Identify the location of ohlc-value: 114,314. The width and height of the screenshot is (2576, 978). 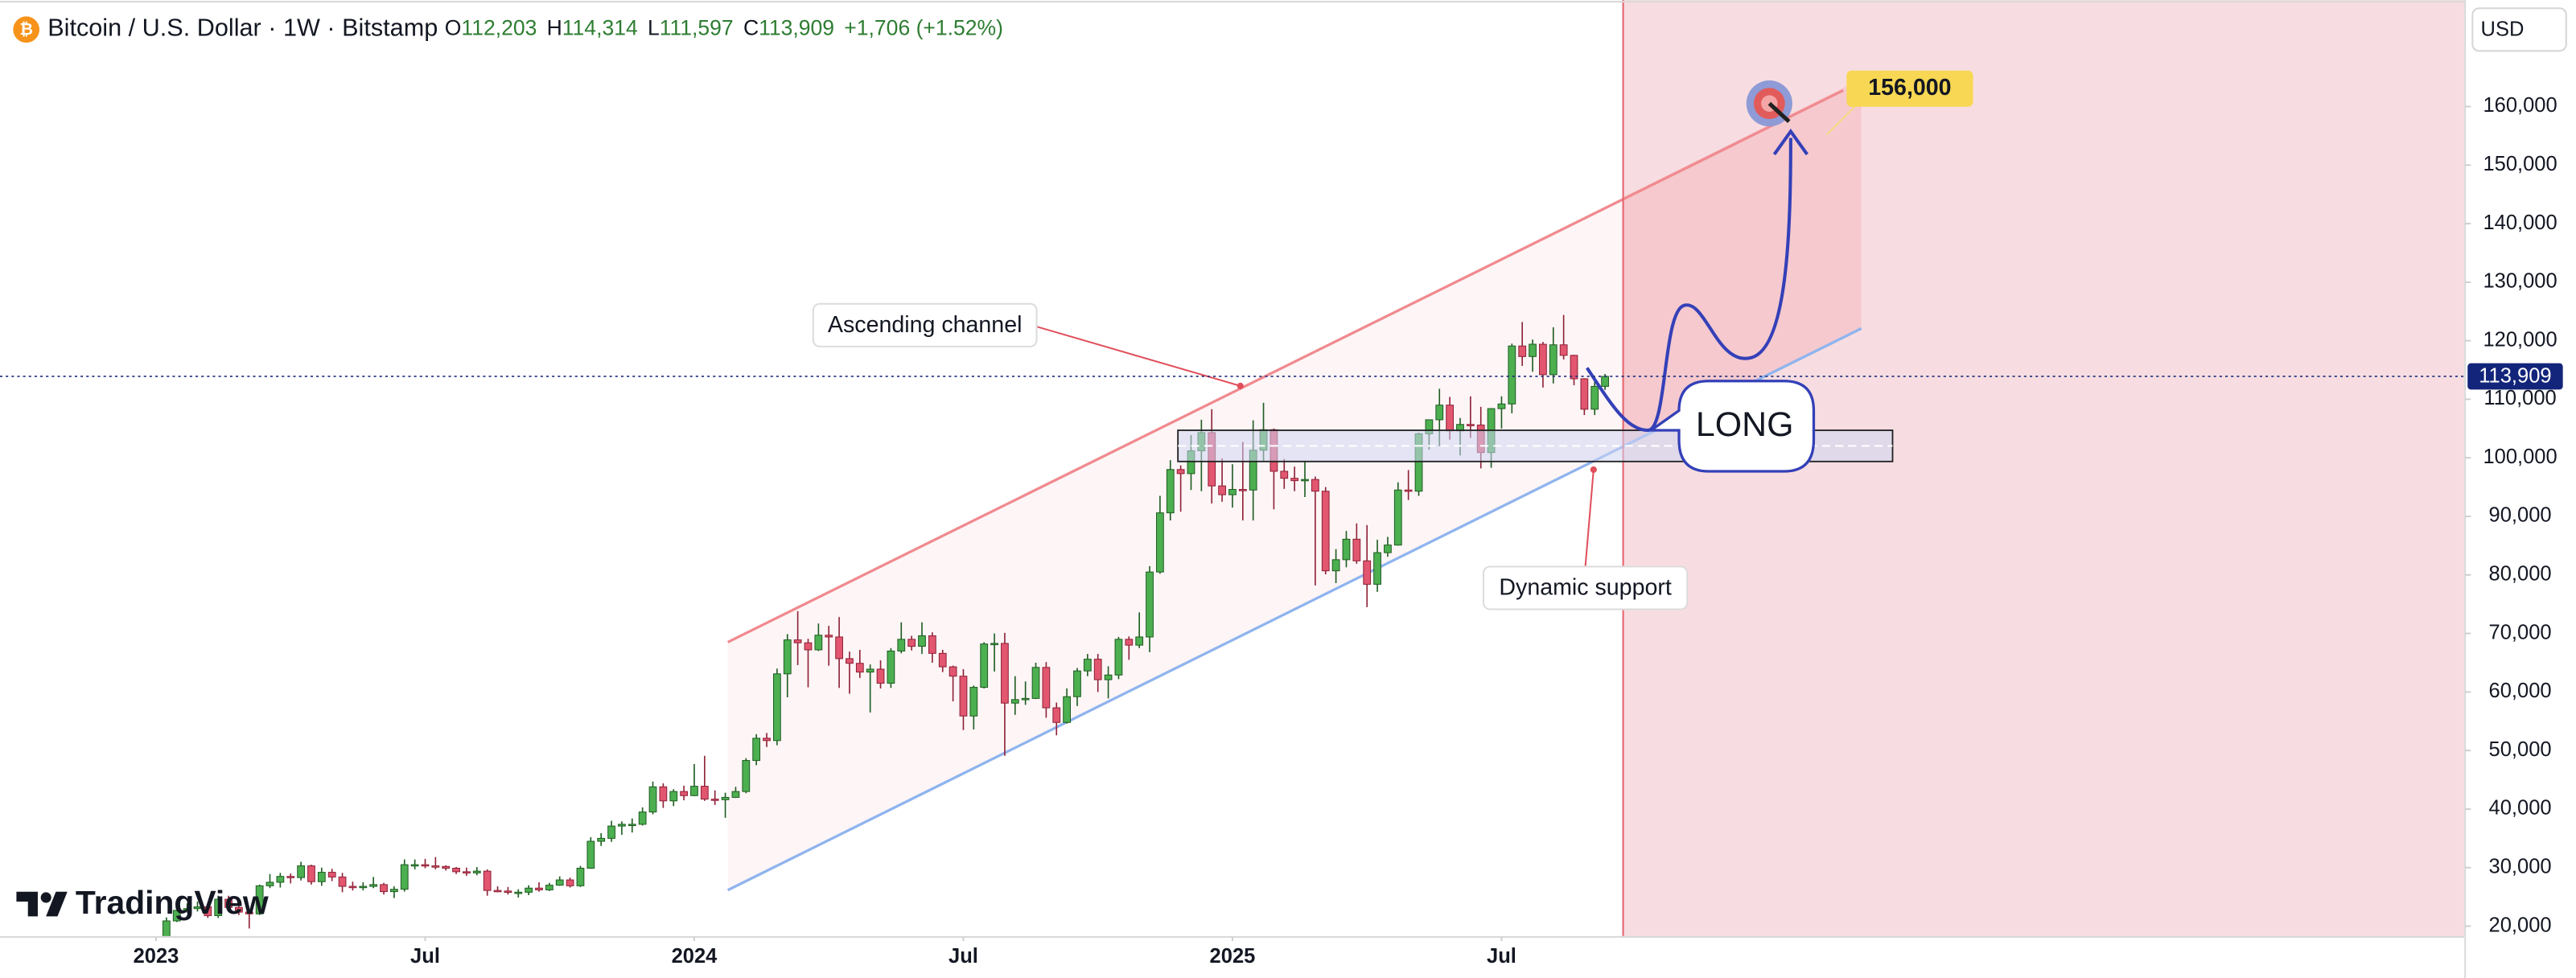
(600, 28).